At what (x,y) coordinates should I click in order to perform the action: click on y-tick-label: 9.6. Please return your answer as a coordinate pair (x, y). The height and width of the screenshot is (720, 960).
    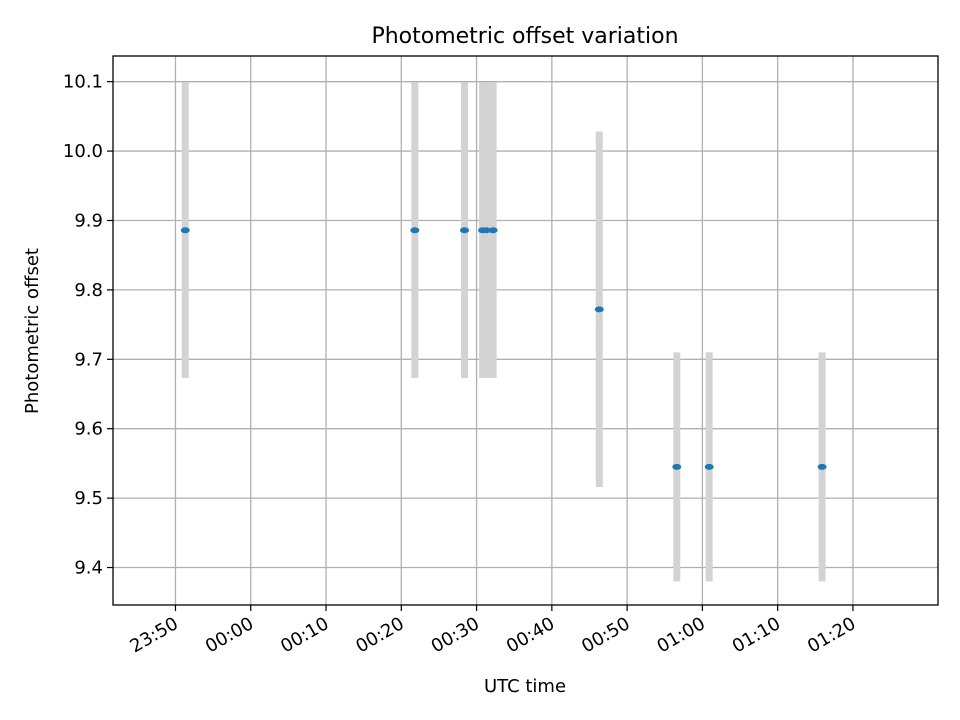
    Looking at the image, I should click on (88, 429).